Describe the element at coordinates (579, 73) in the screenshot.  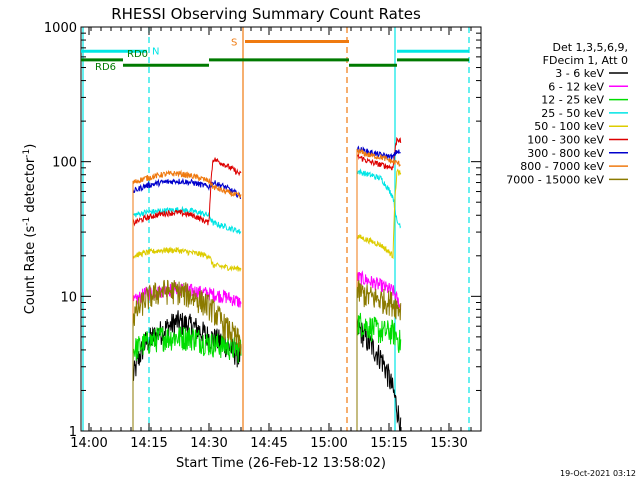
I see `legend-entry-label: 3 - 6 keV` at that location.